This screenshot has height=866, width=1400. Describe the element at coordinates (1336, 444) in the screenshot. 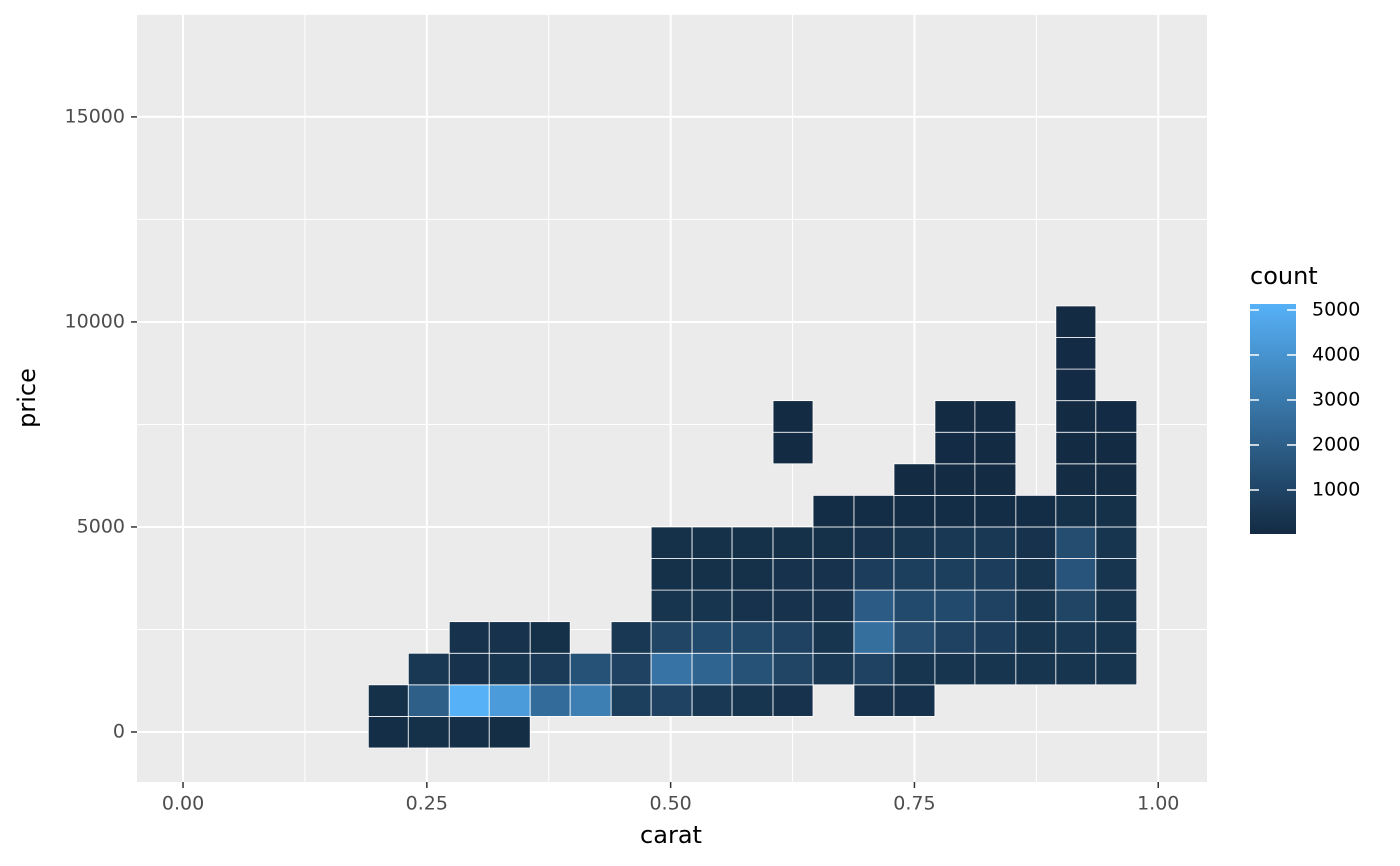

I see `colorbar-label: 2000` at that location.